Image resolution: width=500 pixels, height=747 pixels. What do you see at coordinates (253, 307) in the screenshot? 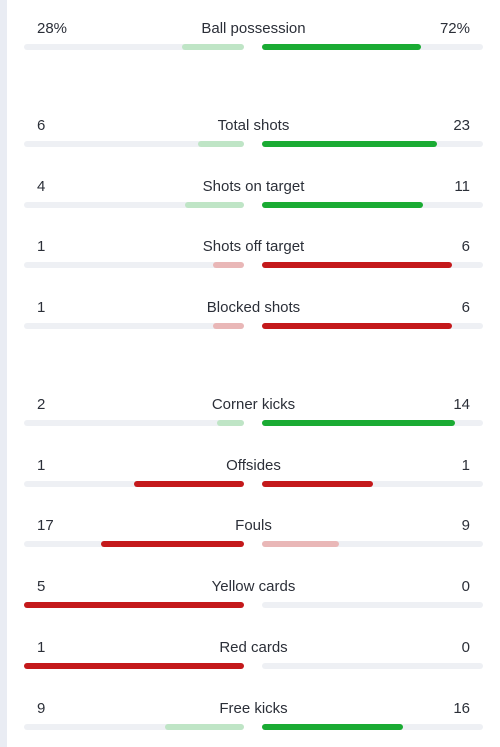
I see `stat-label: Blocked shots` at bounding box center [253, 307].